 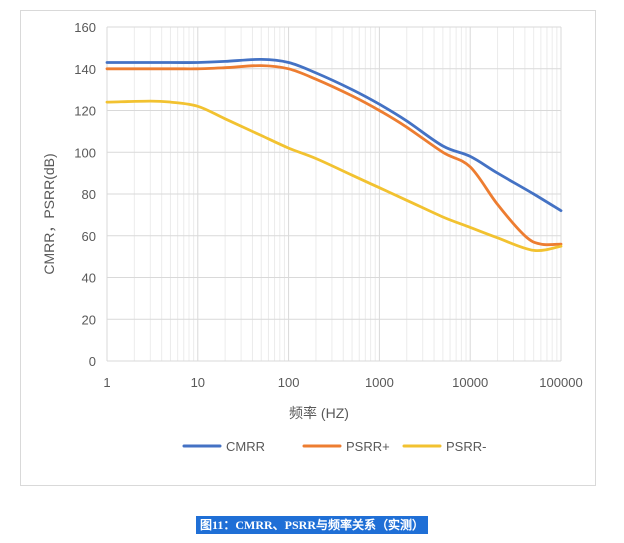 I want to click on legend-label-psrr-: PSRR+, so click(x=368, y=446).